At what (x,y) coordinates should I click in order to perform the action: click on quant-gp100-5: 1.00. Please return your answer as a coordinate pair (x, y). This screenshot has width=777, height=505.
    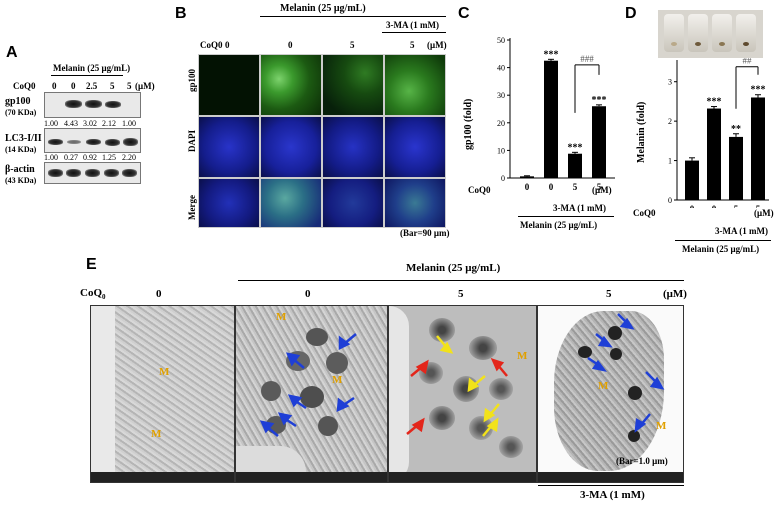
    Looking at the image, I should click on (129, 123).